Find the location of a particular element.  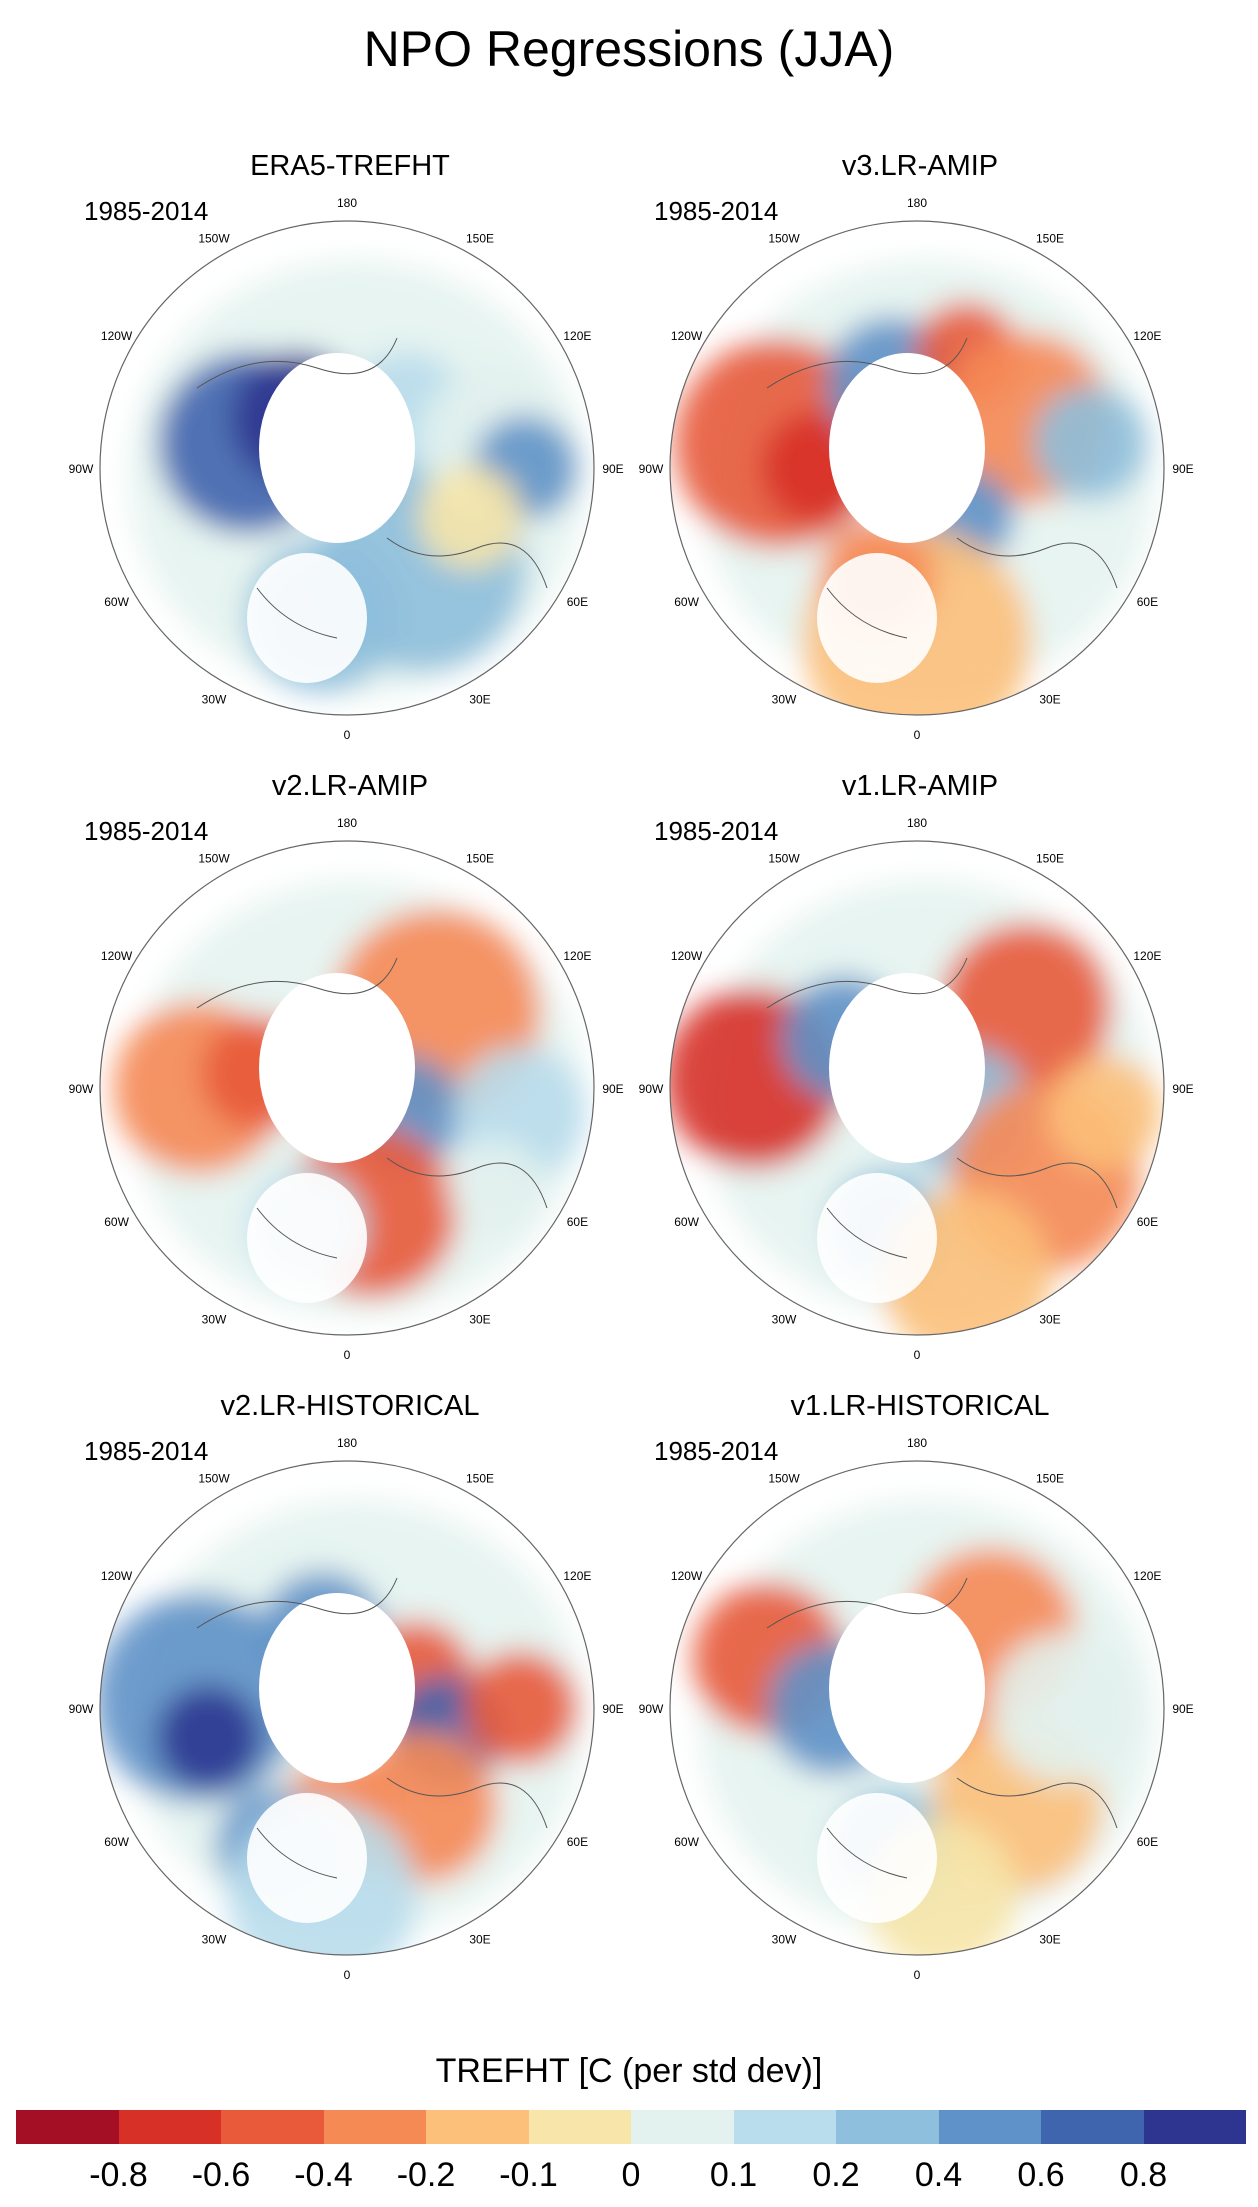

colorbar-tick-label: 0.2 is located at coordinates (836, 2175).